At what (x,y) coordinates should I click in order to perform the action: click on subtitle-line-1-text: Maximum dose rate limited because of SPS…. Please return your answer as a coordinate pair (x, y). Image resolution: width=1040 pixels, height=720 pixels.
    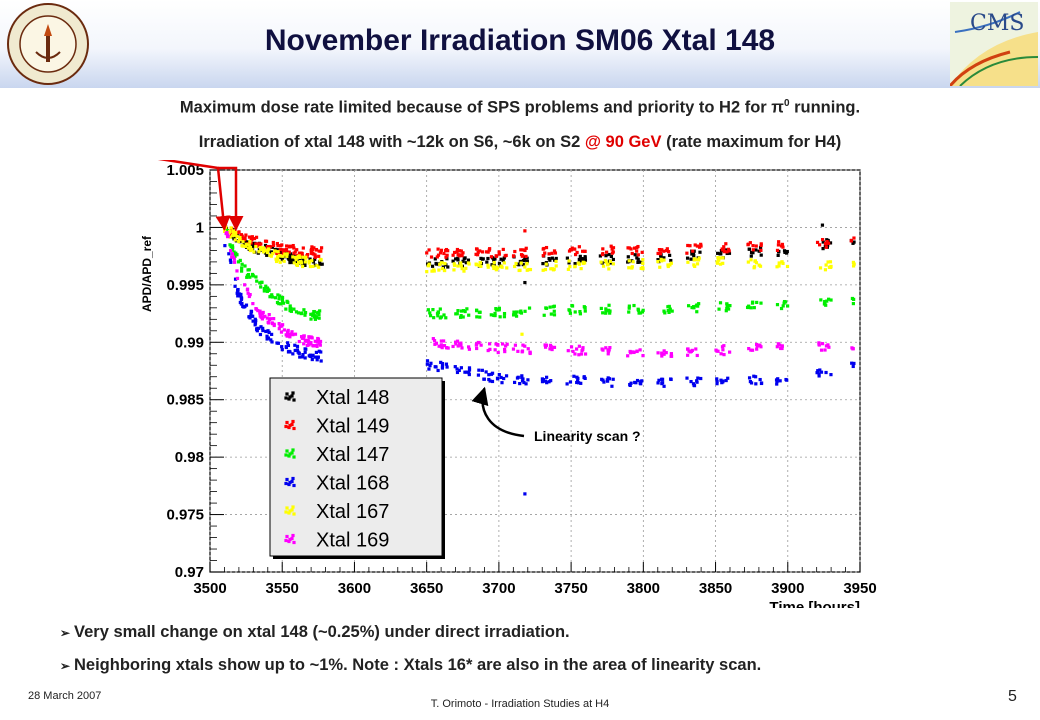
    Looking at the image, I should click on (475, 107).